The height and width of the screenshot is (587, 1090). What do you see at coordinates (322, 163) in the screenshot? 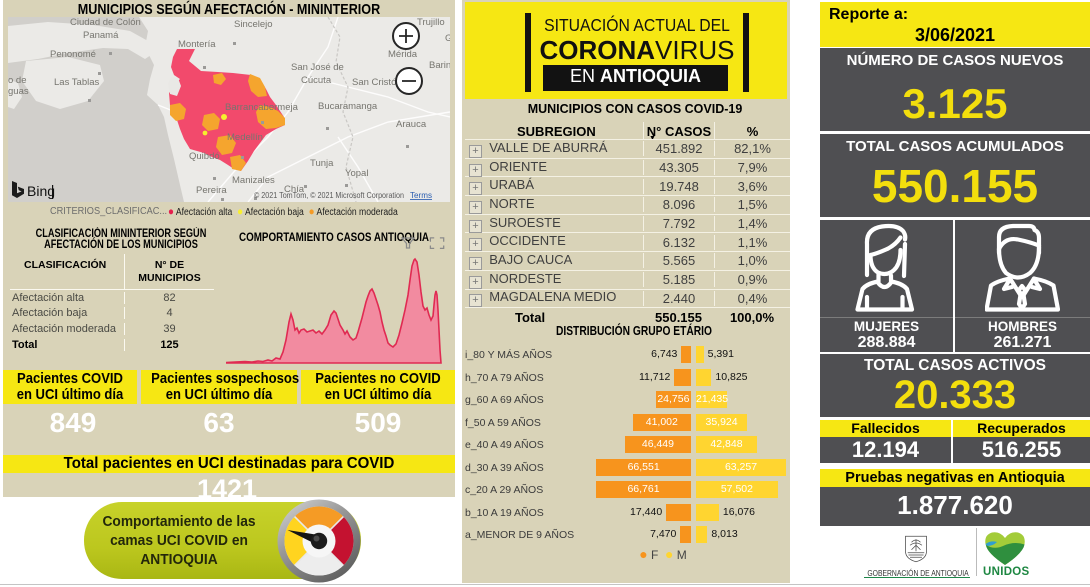
I see `svg-text: Tunja` at bounding box center [322, 163].